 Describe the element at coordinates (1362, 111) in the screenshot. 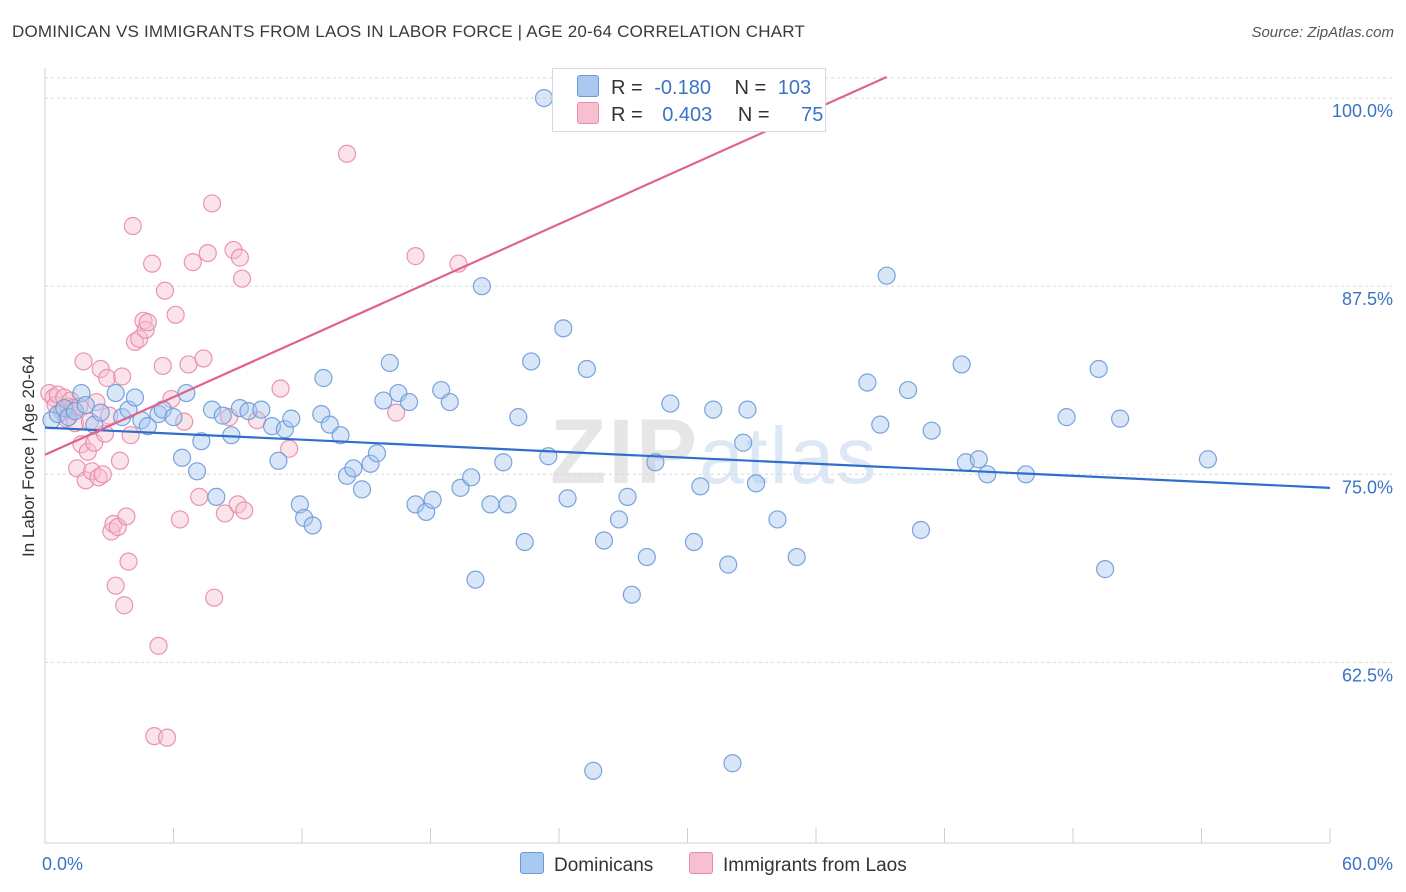

I see `y-tick-label: 100.0%` at that location.